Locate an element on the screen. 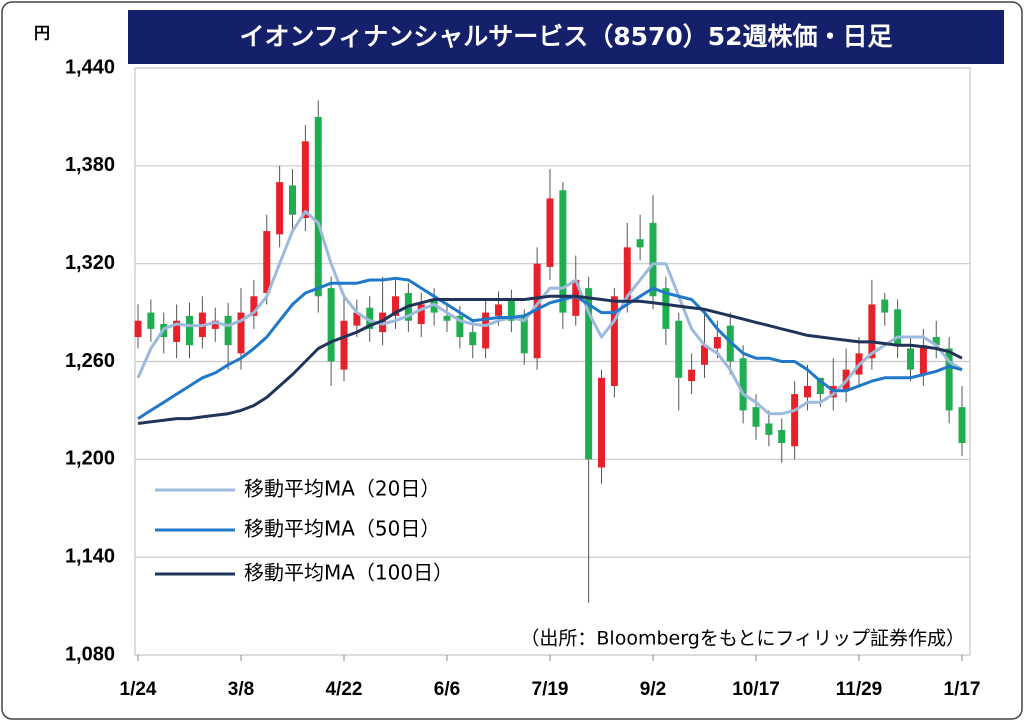 The image size is (1024, 721). y-tick-label: 1,140 is located at coordinates (90, 556).